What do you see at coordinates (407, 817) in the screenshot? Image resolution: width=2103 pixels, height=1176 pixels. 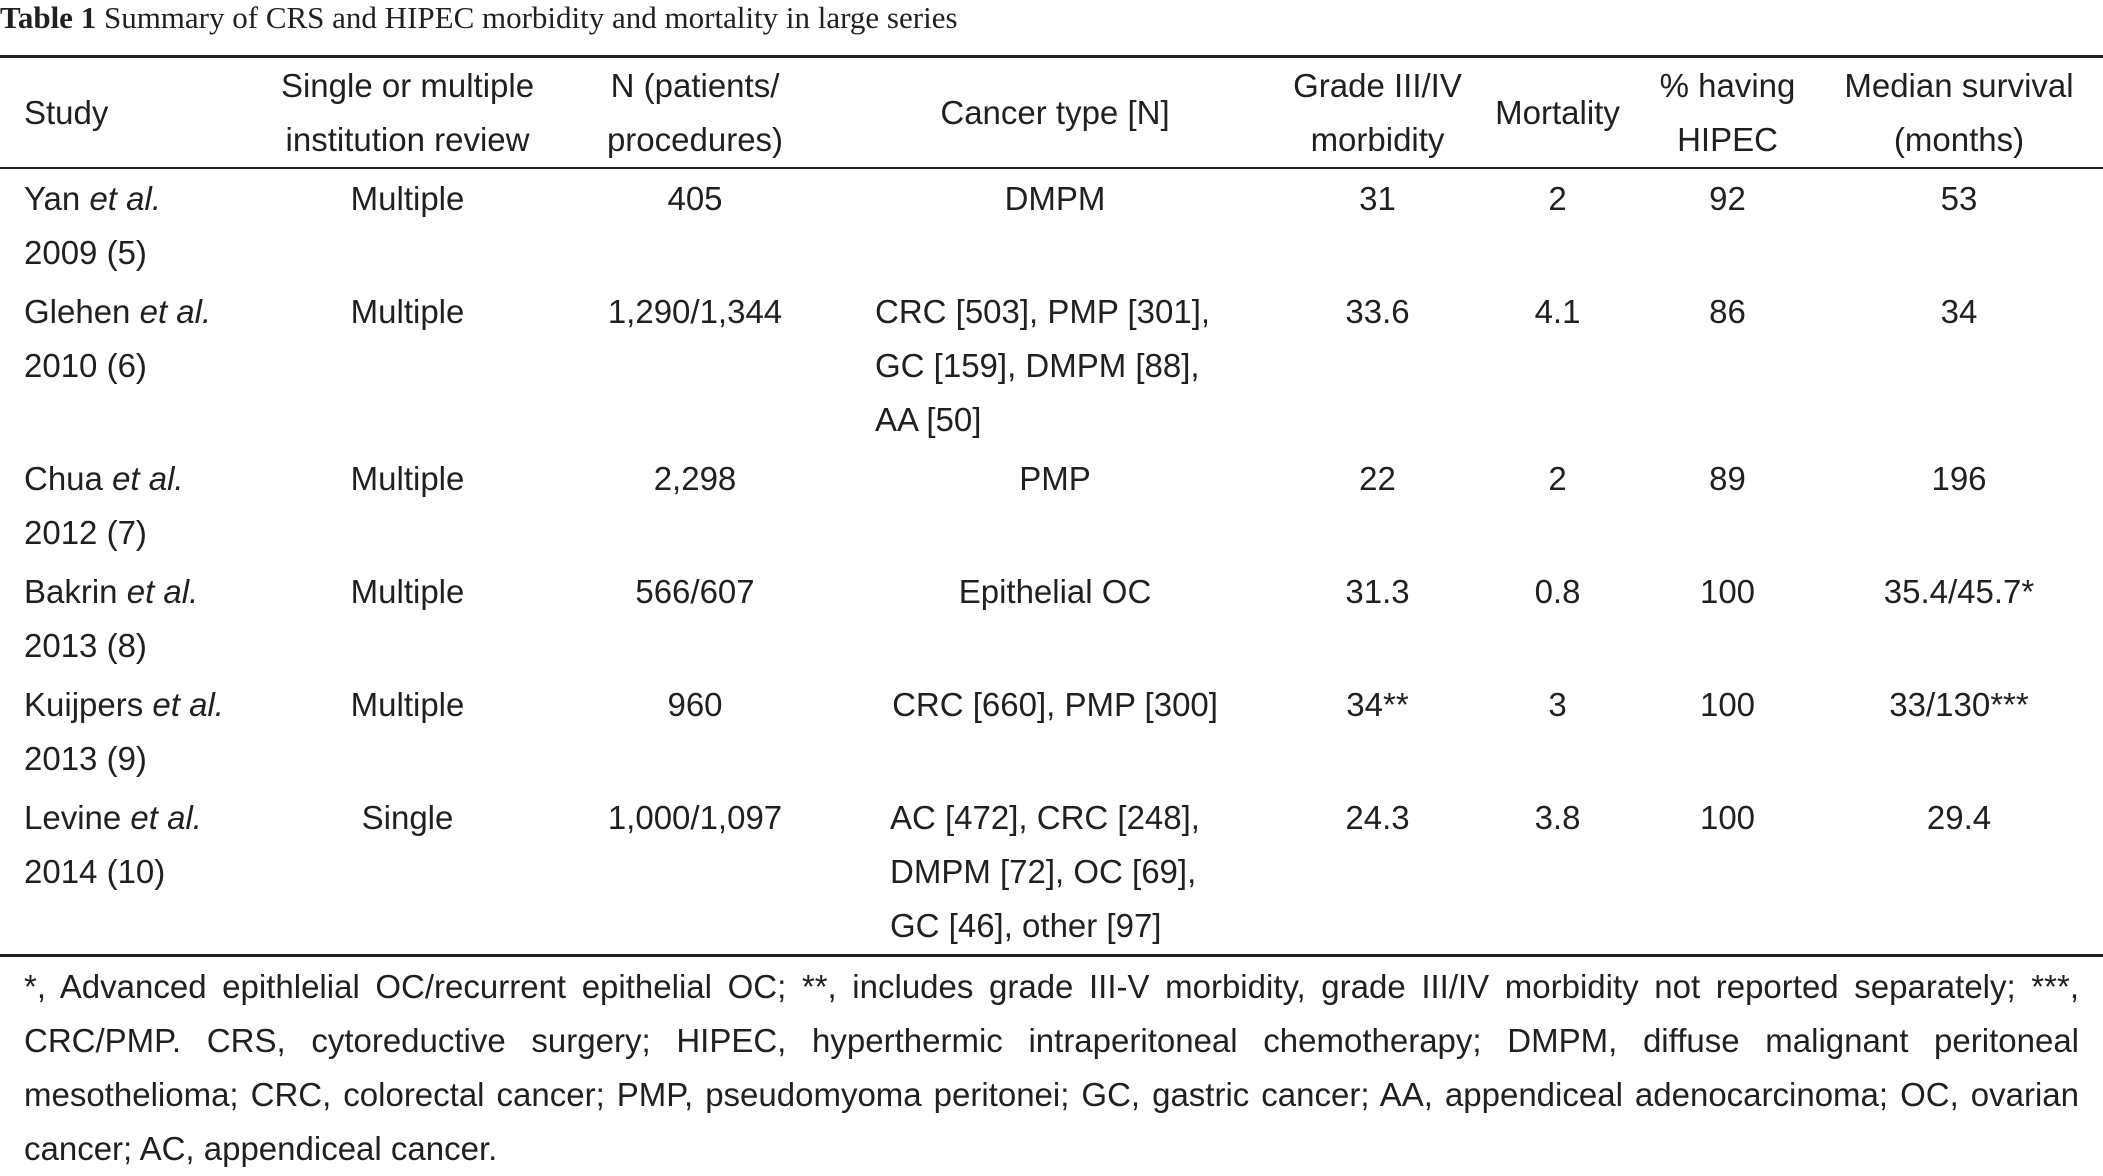 I see `institution-cell: Single` at bounding box center [407, 817].